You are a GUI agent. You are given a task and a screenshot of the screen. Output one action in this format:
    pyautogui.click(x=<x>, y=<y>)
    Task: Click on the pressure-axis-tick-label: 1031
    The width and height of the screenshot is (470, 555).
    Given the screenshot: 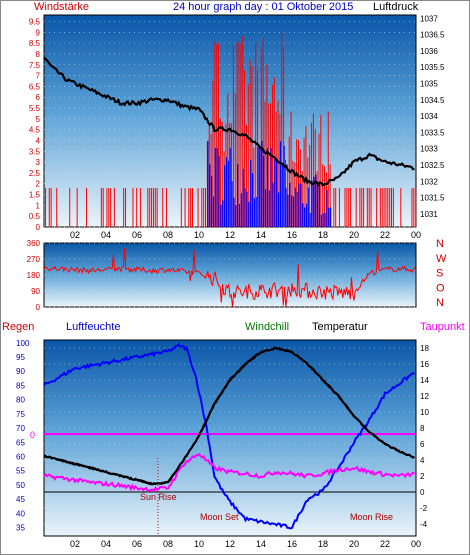 What is the action you would take?
    pyautogui.click(x=429, y=214)
    